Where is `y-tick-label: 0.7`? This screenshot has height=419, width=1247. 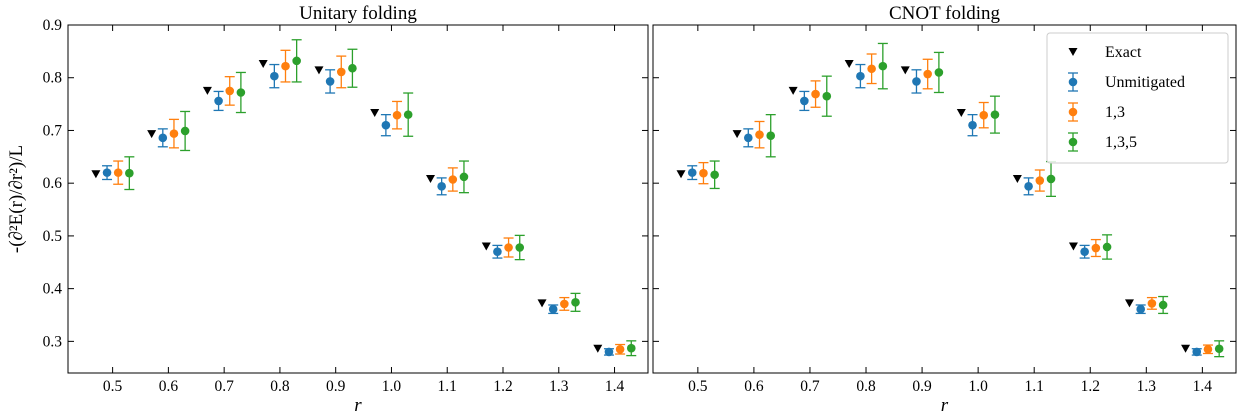
y-tick-label: 0.7 is located at coordinates (53, 130).